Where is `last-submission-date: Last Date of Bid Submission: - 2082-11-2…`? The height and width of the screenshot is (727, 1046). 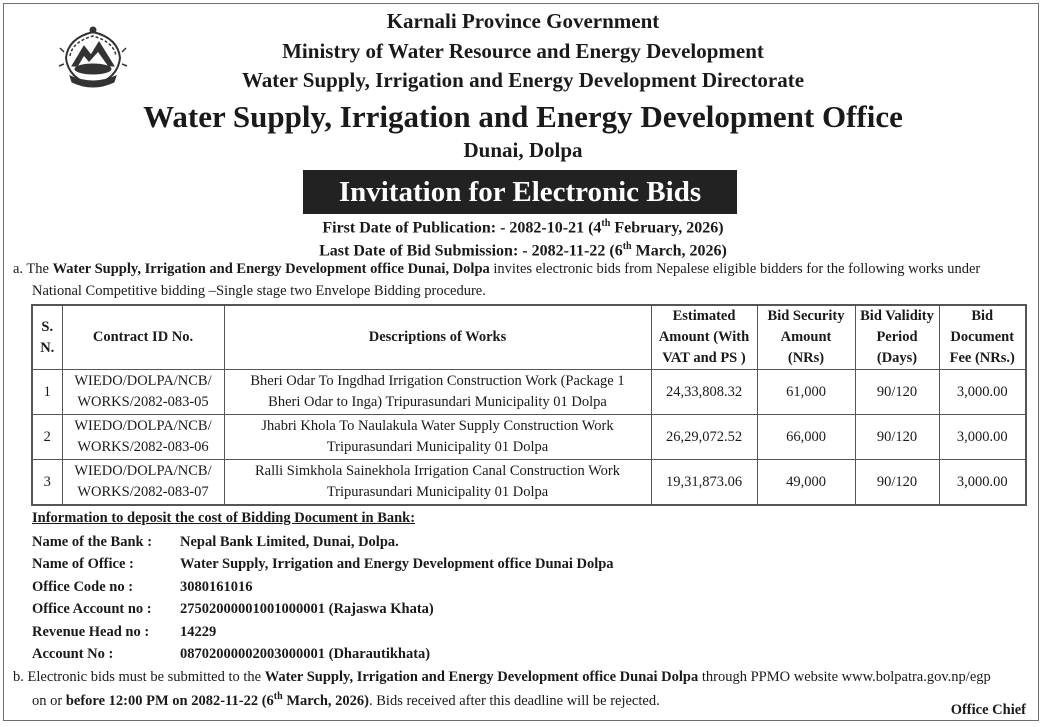
last-submission-date: Last Date of Bid Submission: - 2082-11-2… is located at coordinates (523, 250).